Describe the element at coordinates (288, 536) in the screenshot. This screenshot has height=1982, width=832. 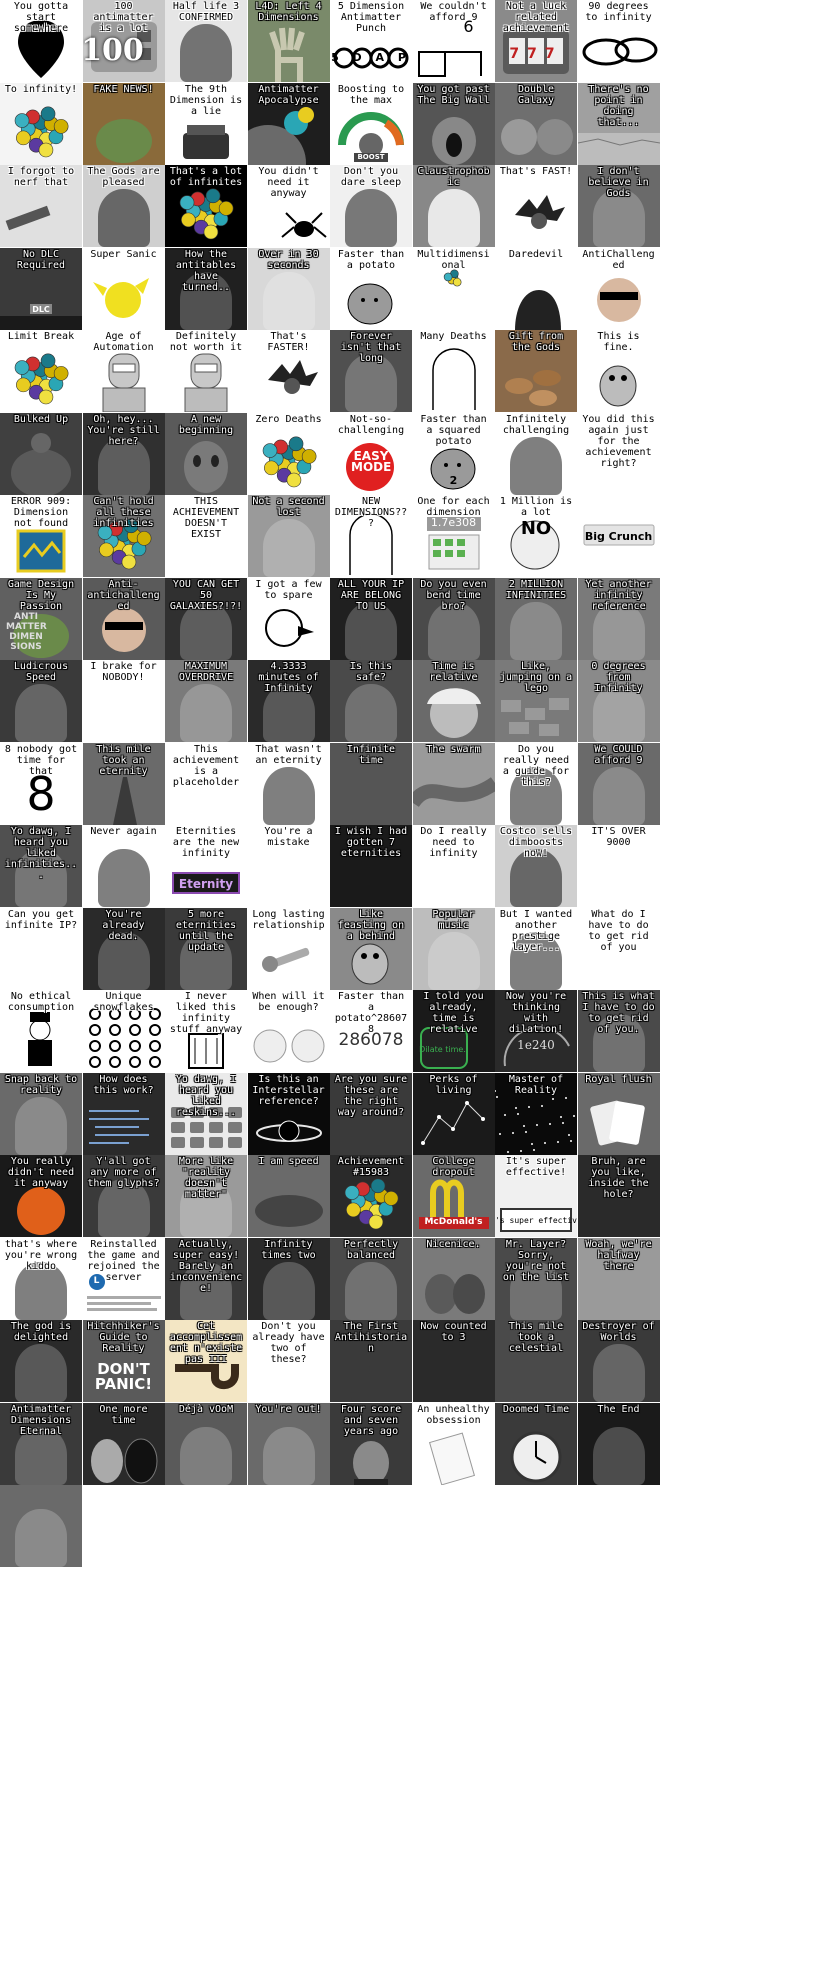
I see `achievement-tile: Not a second lost` at that location.